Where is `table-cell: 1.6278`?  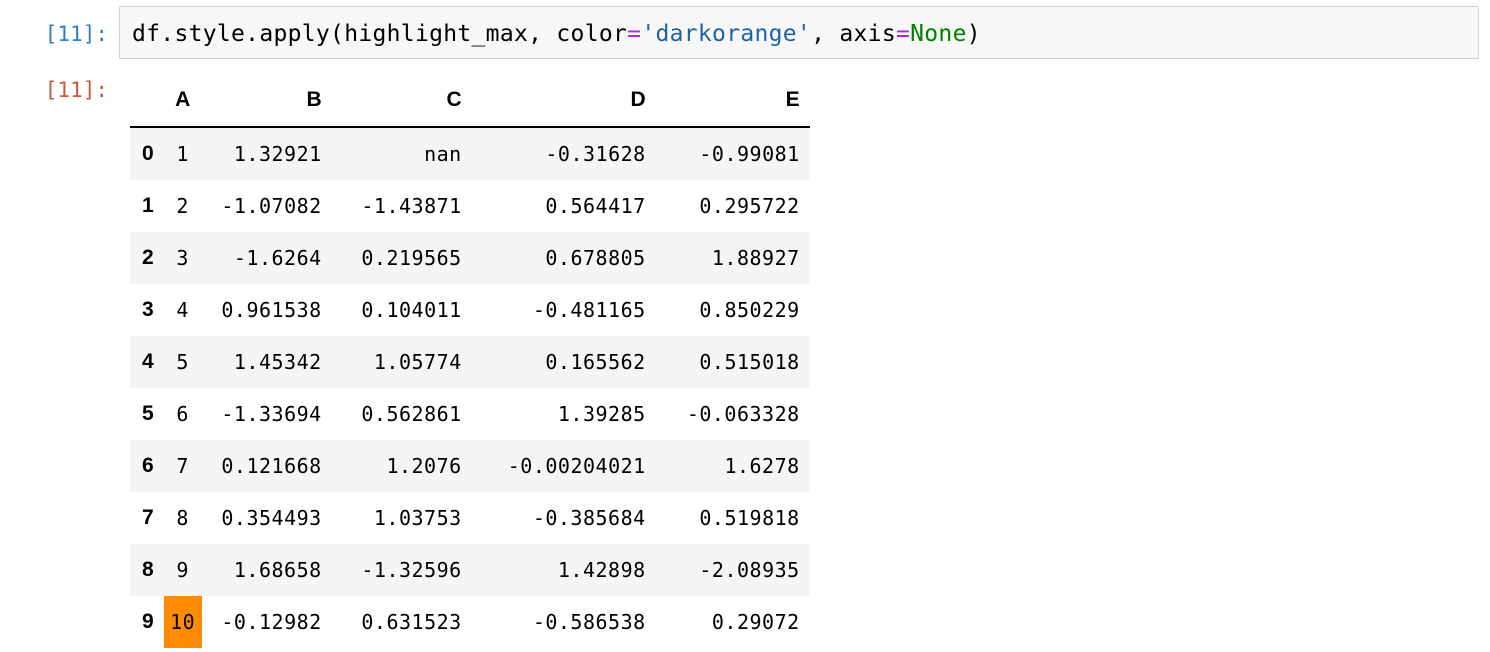 table-cell: 1.6278 is located at coordinates (762, 466).